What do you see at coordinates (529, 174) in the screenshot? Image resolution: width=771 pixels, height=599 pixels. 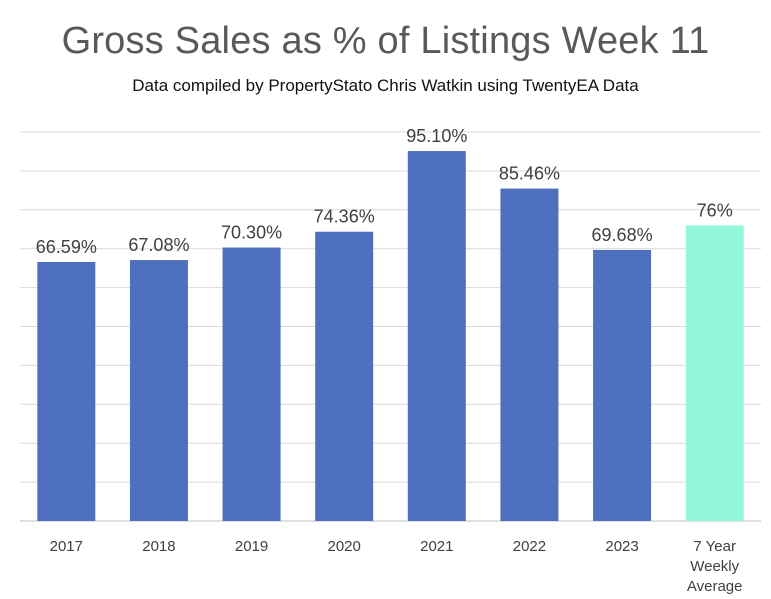 I see `data-label: 85.46%` at bounding box center [529, 174].